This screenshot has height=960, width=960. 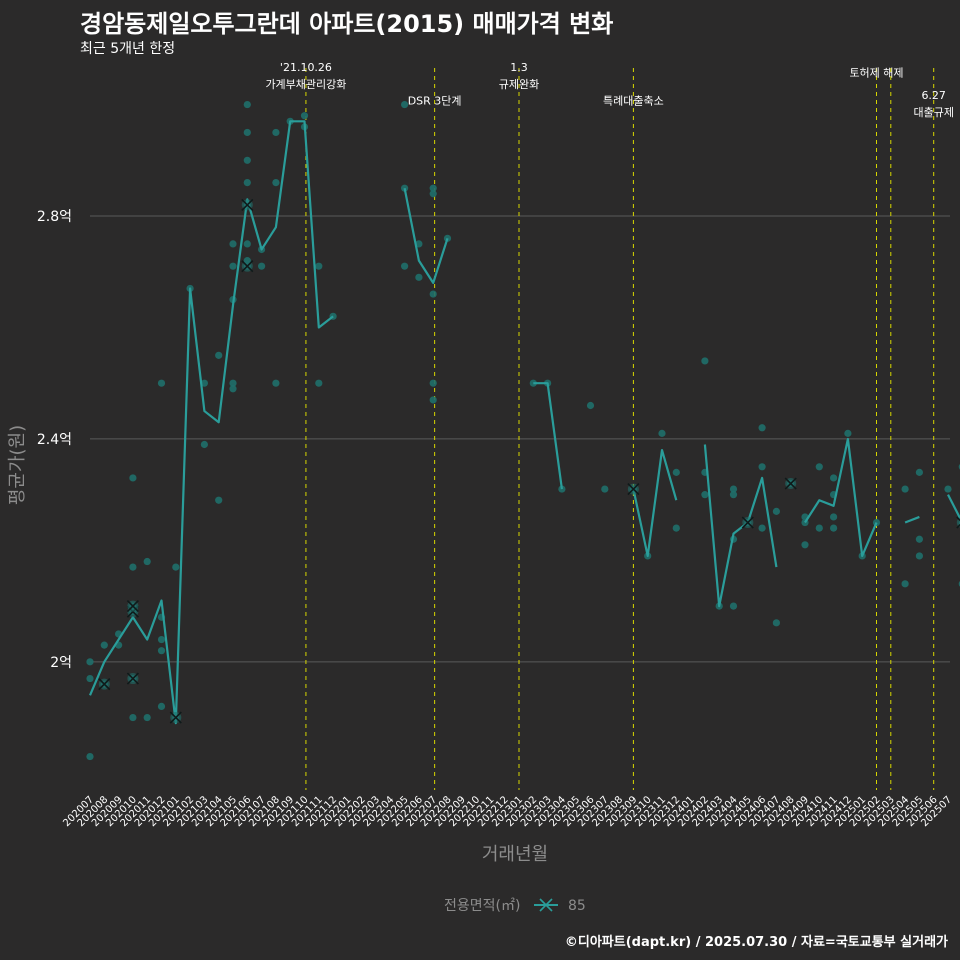 I want to click on event-label: 토허제 해제, so click(x=876, y=73).